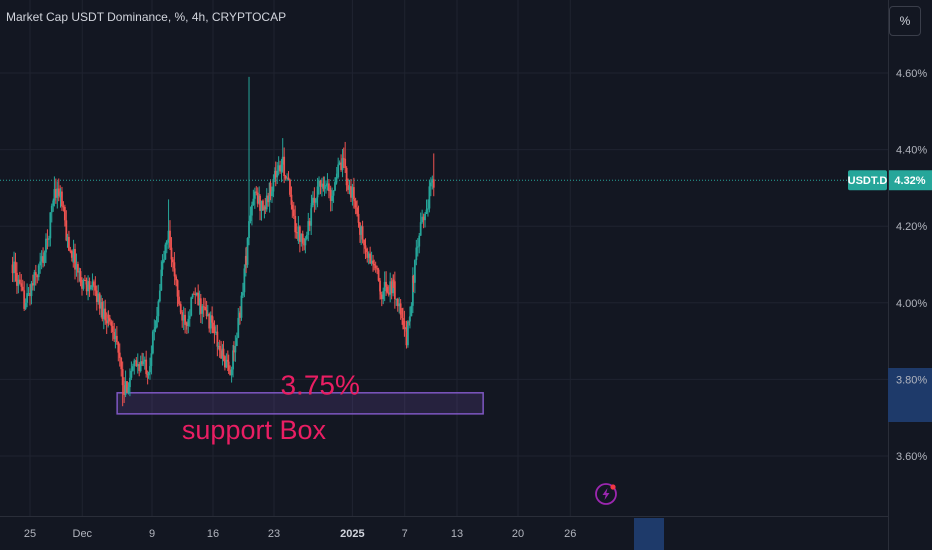 The height and width of the screenshot is (550, 932). Describe the element at coordinates (300, 534) in the screenshot. I see `x-axis-ticks: 25 Dec 9 16 23 2025 7 13 20 26` at that location.